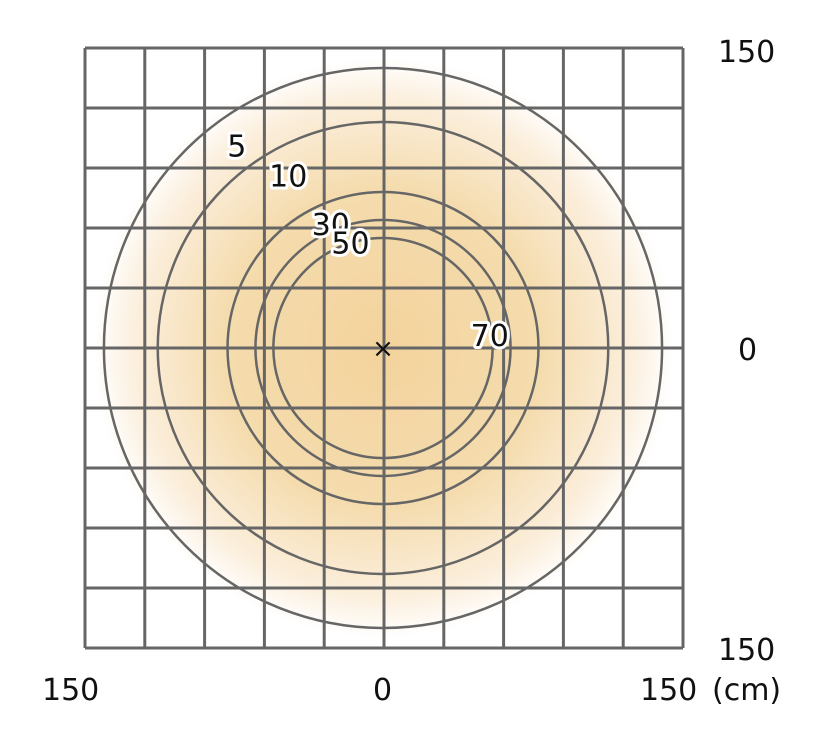 The width and height of the screenshot is (838, 738). What do you see at coordinates (331, 225) in the screenshot?
I see `contour-label-30: 30` at bounding box center [331, 225].